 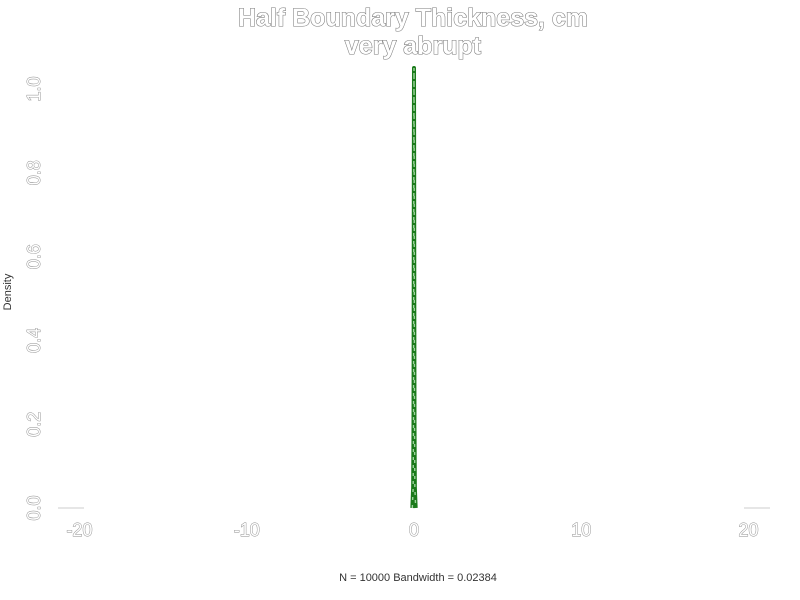 What do you see at coordinates (749, 530) in the screenshot?
I see `x-tick-label: 20` at bounding box center [749, 530].